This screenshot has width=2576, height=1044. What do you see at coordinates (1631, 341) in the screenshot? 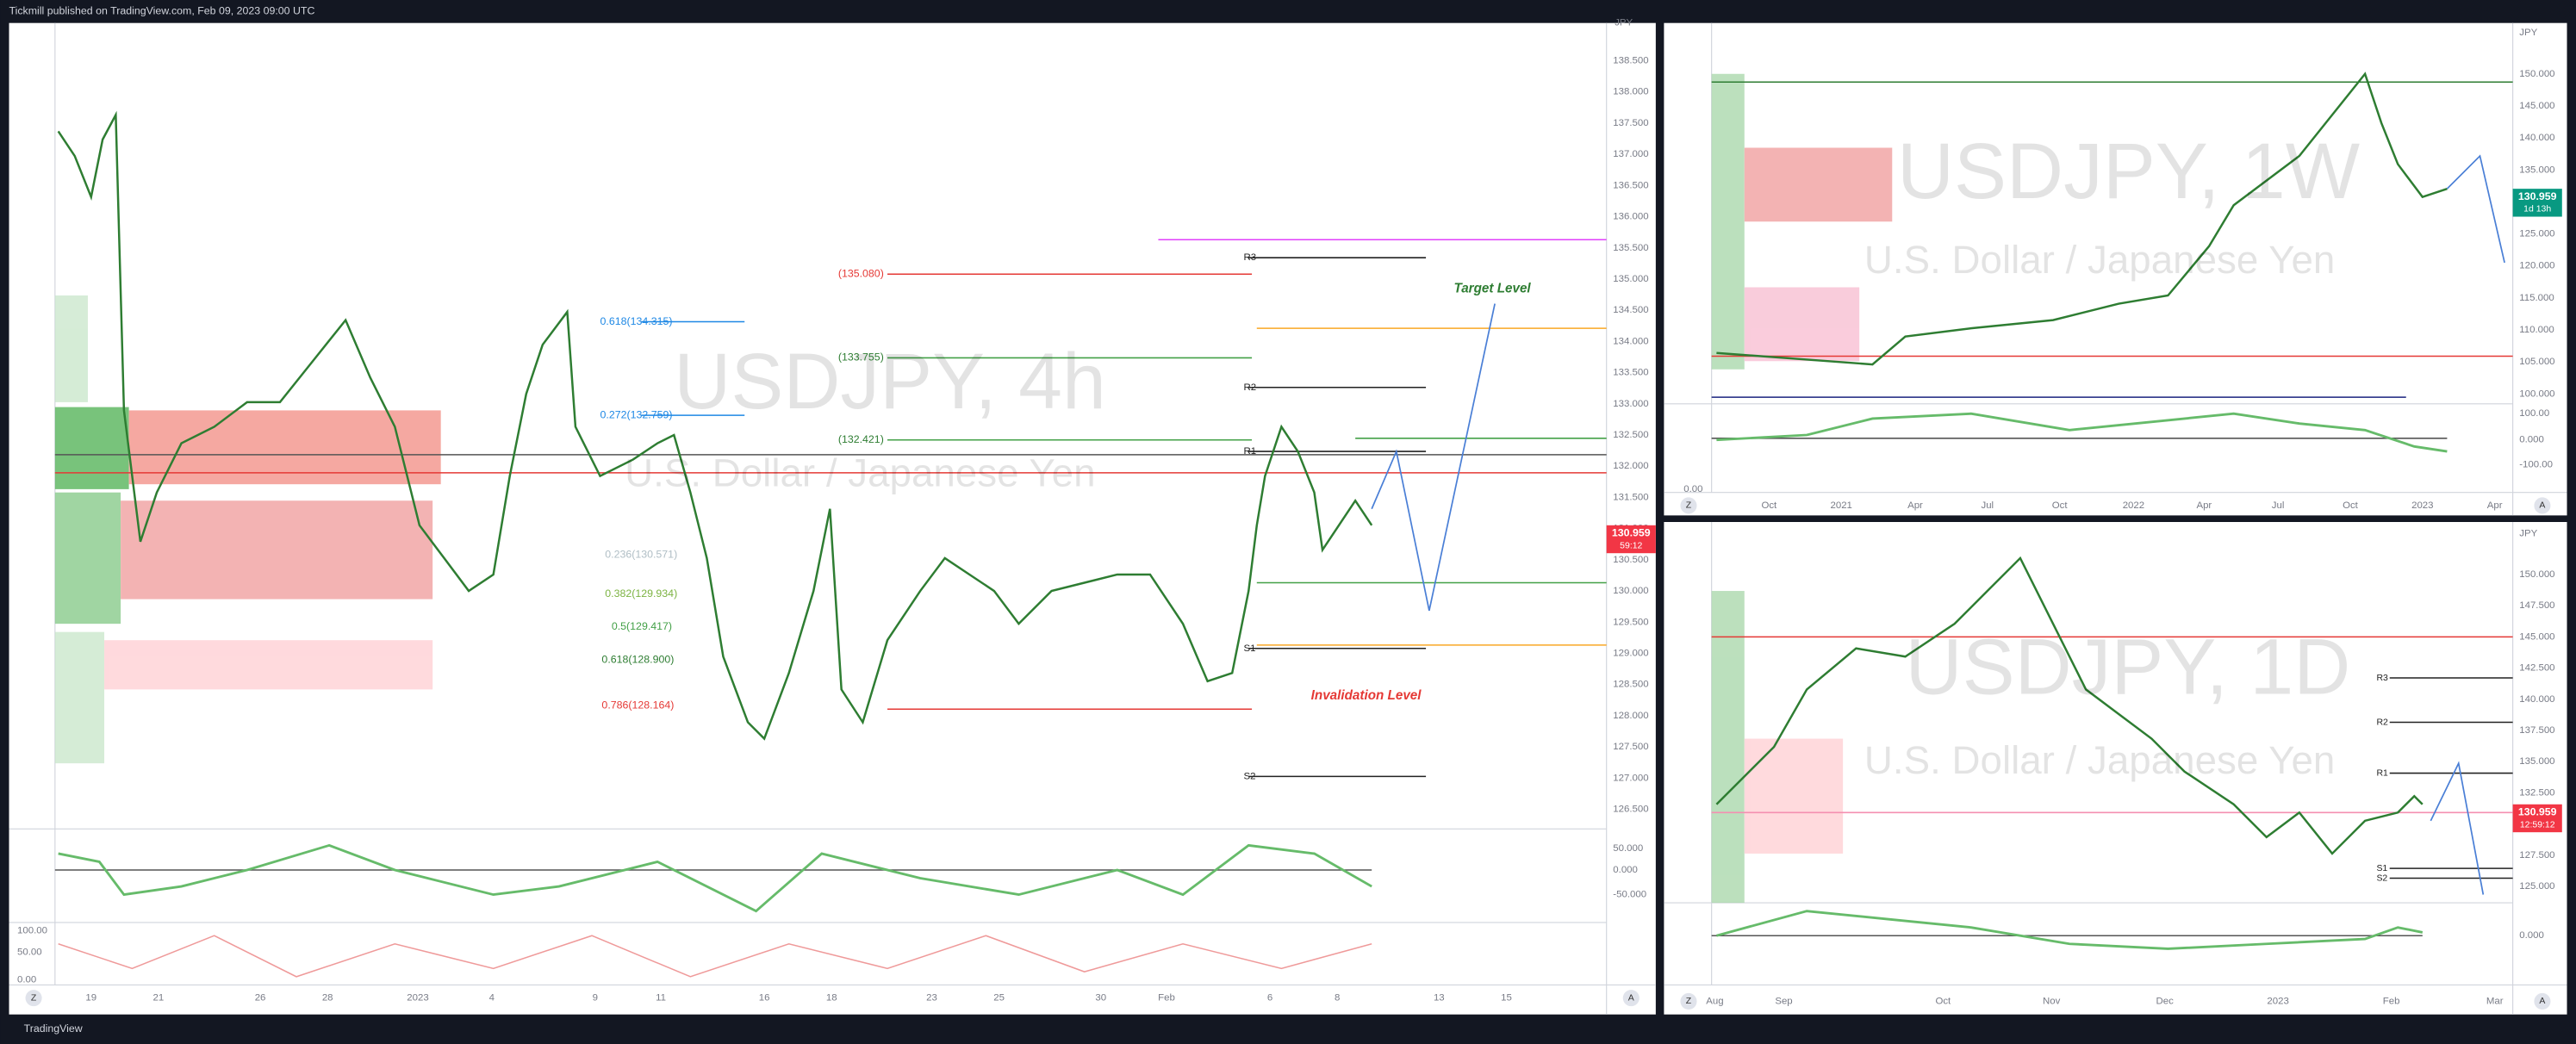
I see `price-axis-label: 134.000` at bounding box center [1631, 341].